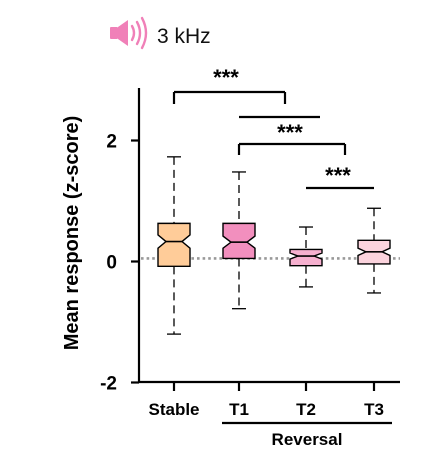  What do you see at coordinates (129, 33) in the screenshot?
I see `speaker-icon` at bounding box center [129, 33].